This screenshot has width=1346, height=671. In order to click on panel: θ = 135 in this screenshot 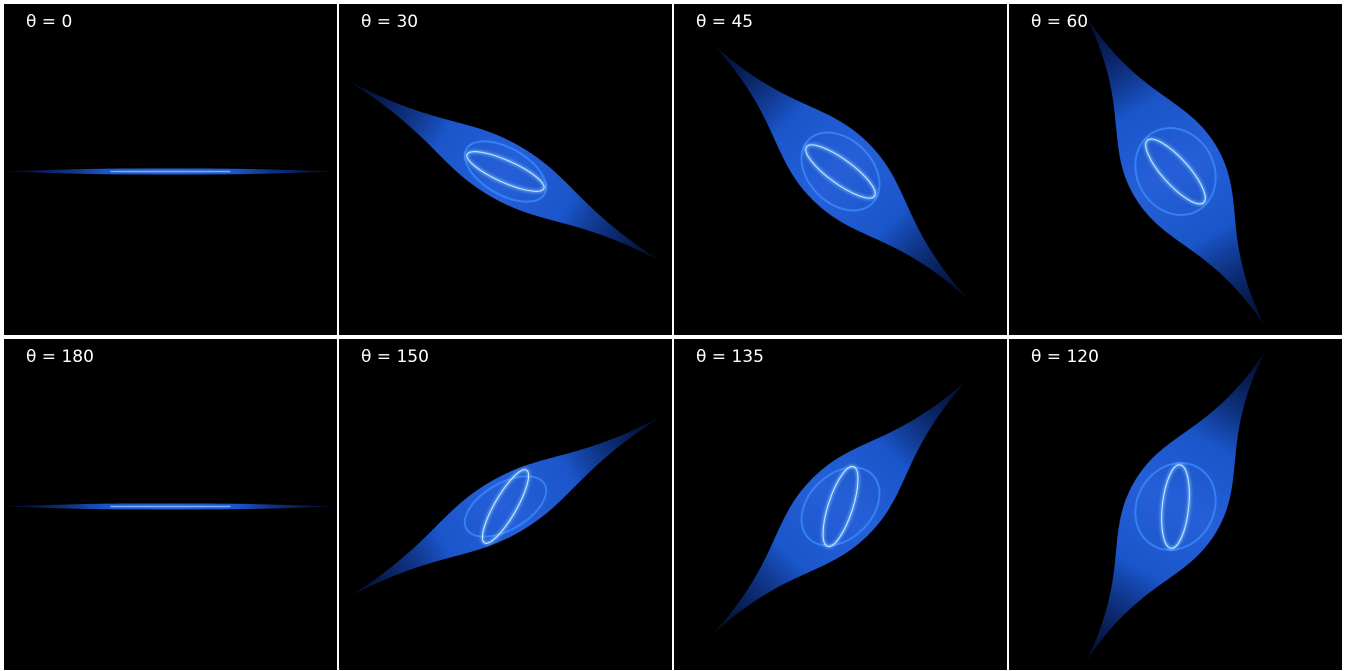, I will do `click(840, 504)`.